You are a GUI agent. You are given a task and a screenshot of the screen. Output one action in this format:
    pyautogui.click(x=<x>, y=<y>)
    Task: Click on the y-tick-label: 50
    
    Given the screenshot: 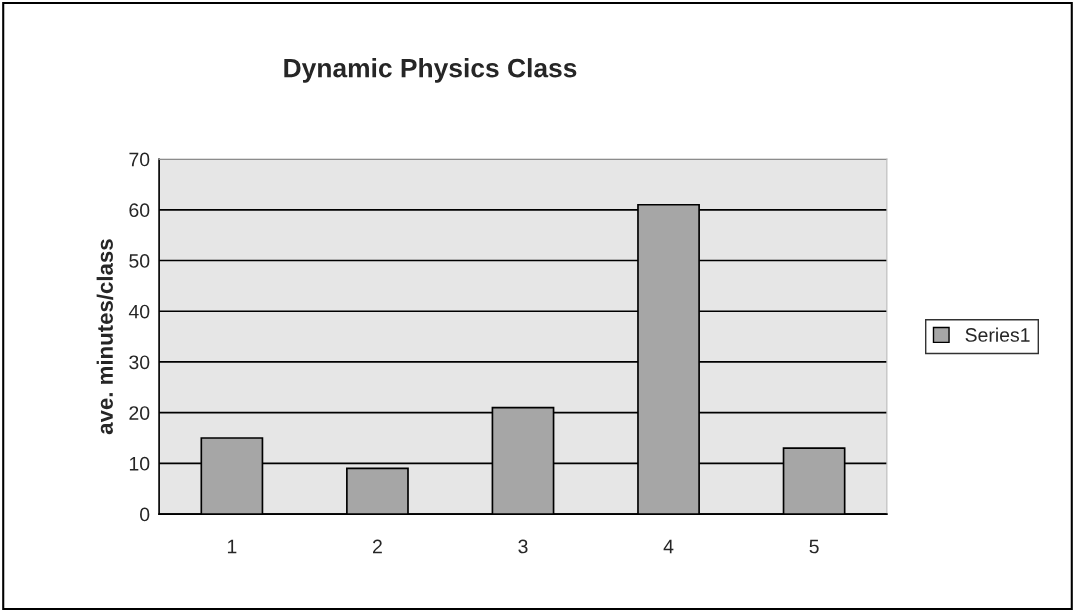 What is the action you would take?
    pyautogui.click(x=139, y=261)
    